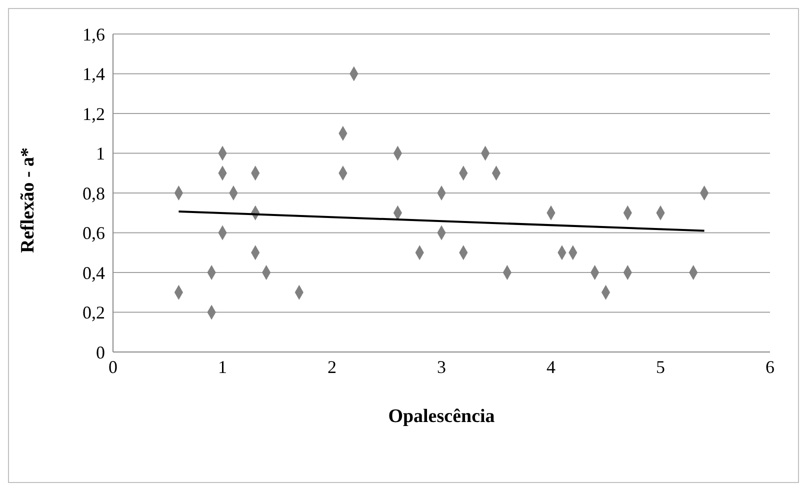 The width and height of the screenshot is (807, 491). I want to click on y-tick-label: 0,2, so click(93, 312).